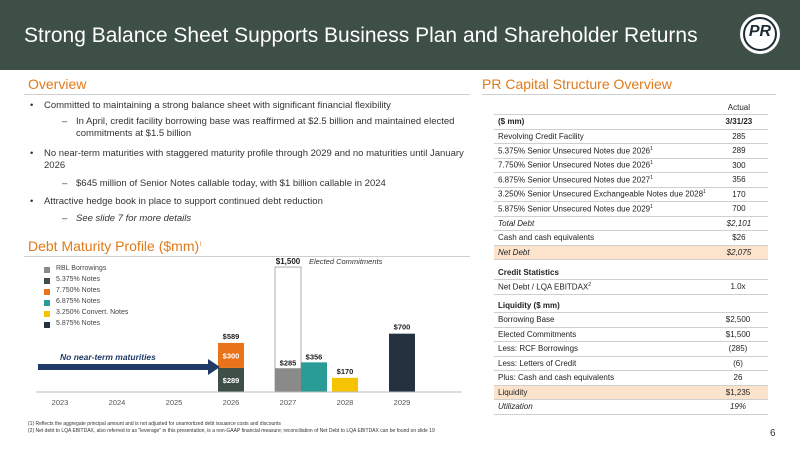  Describe the element at coordinates (738, 180) in the screenshot. I see `row-value: 356` at that location.